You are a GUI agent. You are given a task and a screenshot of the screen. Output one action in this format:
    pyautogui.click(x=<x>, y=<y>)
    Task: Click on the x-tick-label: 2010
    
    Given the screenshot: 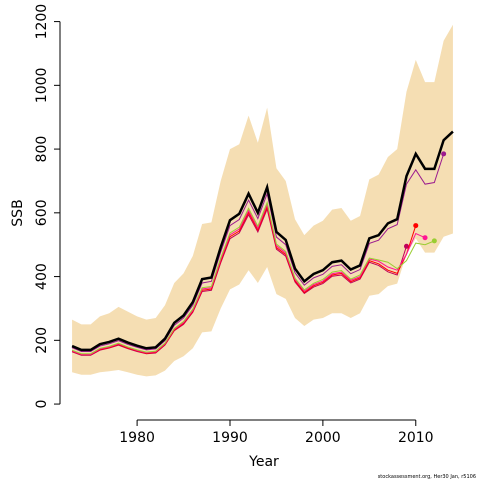 What is the action you would take?
    pyautogui.click(x=416, y=438)
    